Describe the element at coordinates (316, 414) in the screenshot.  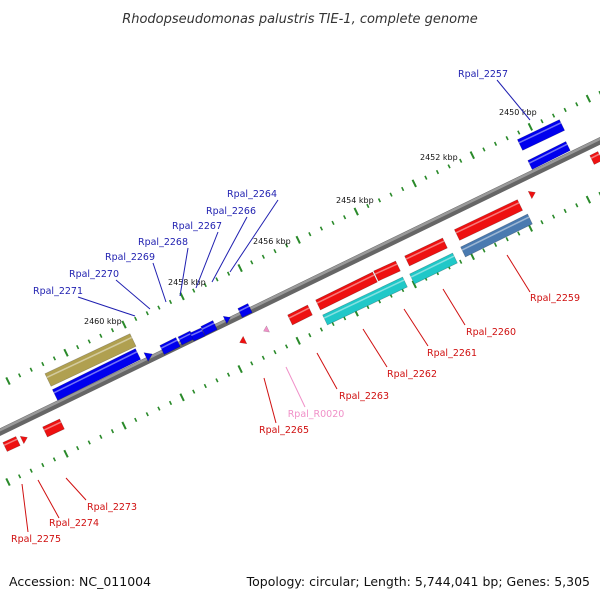
I see `rna-gene-label: Rpal_R0020` at that location.